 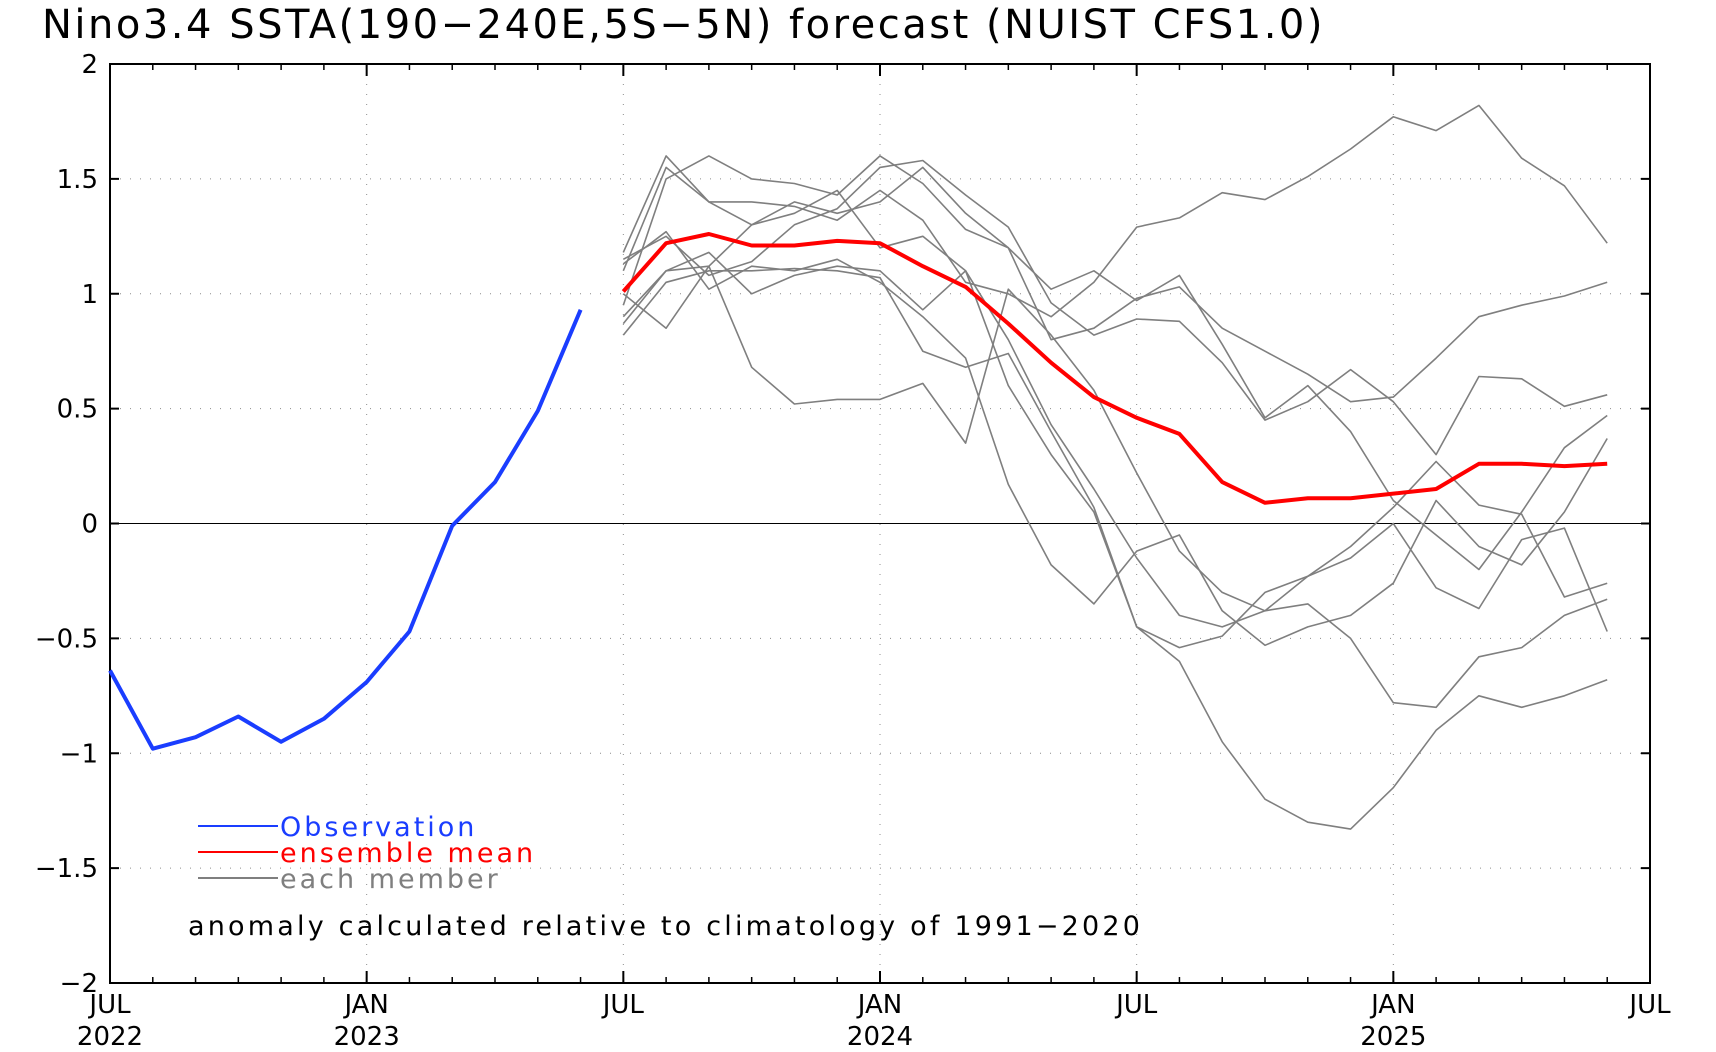 What do you see at coordinates (79, 984) in the screenshot?
I see `y-tick-label: −2` at bounding box center [79, 984].